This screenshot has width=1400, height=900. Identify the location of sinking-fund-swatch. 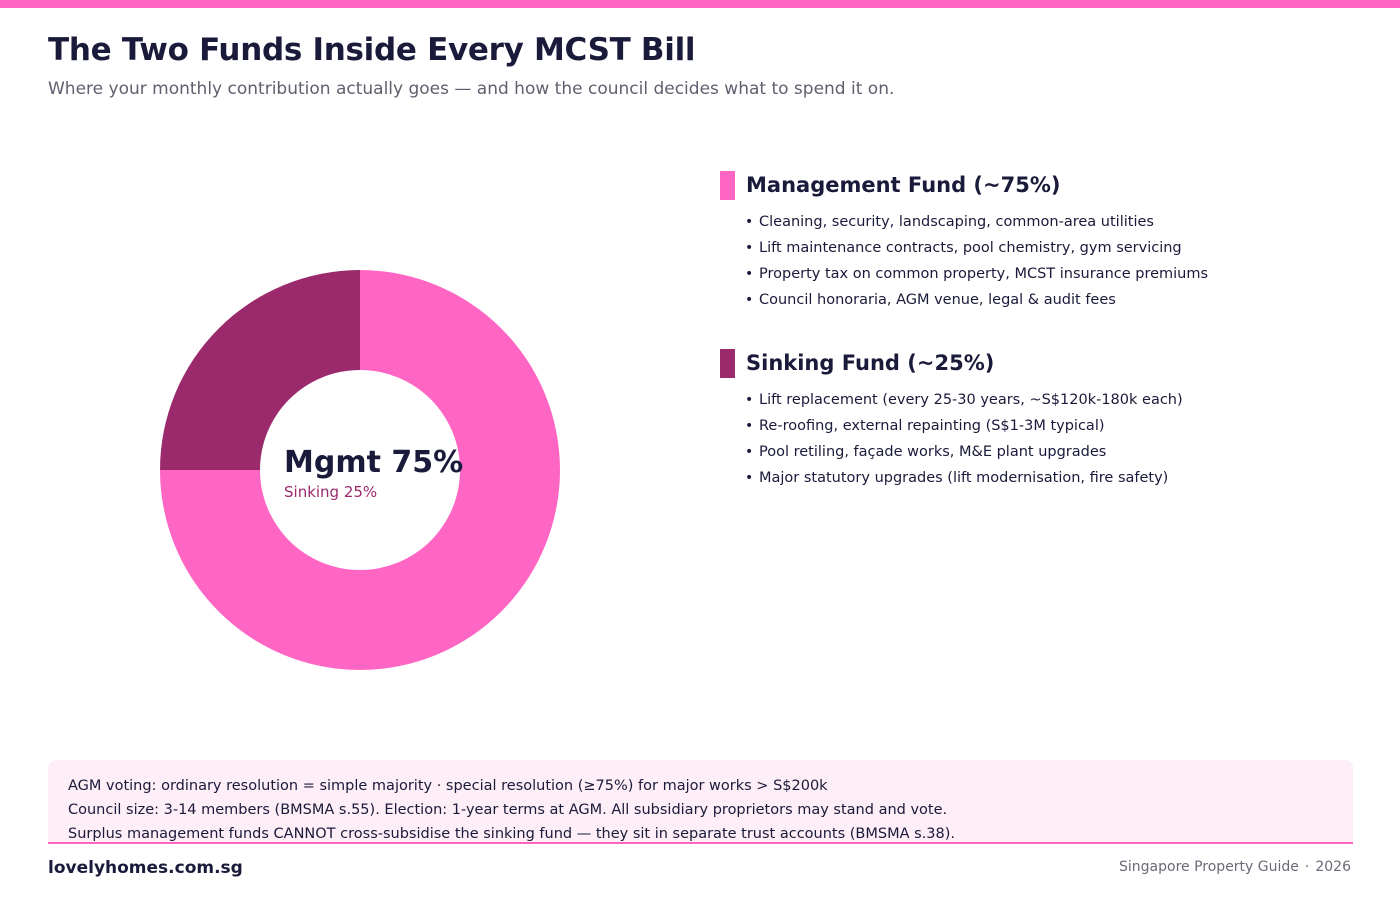
(727, 363).